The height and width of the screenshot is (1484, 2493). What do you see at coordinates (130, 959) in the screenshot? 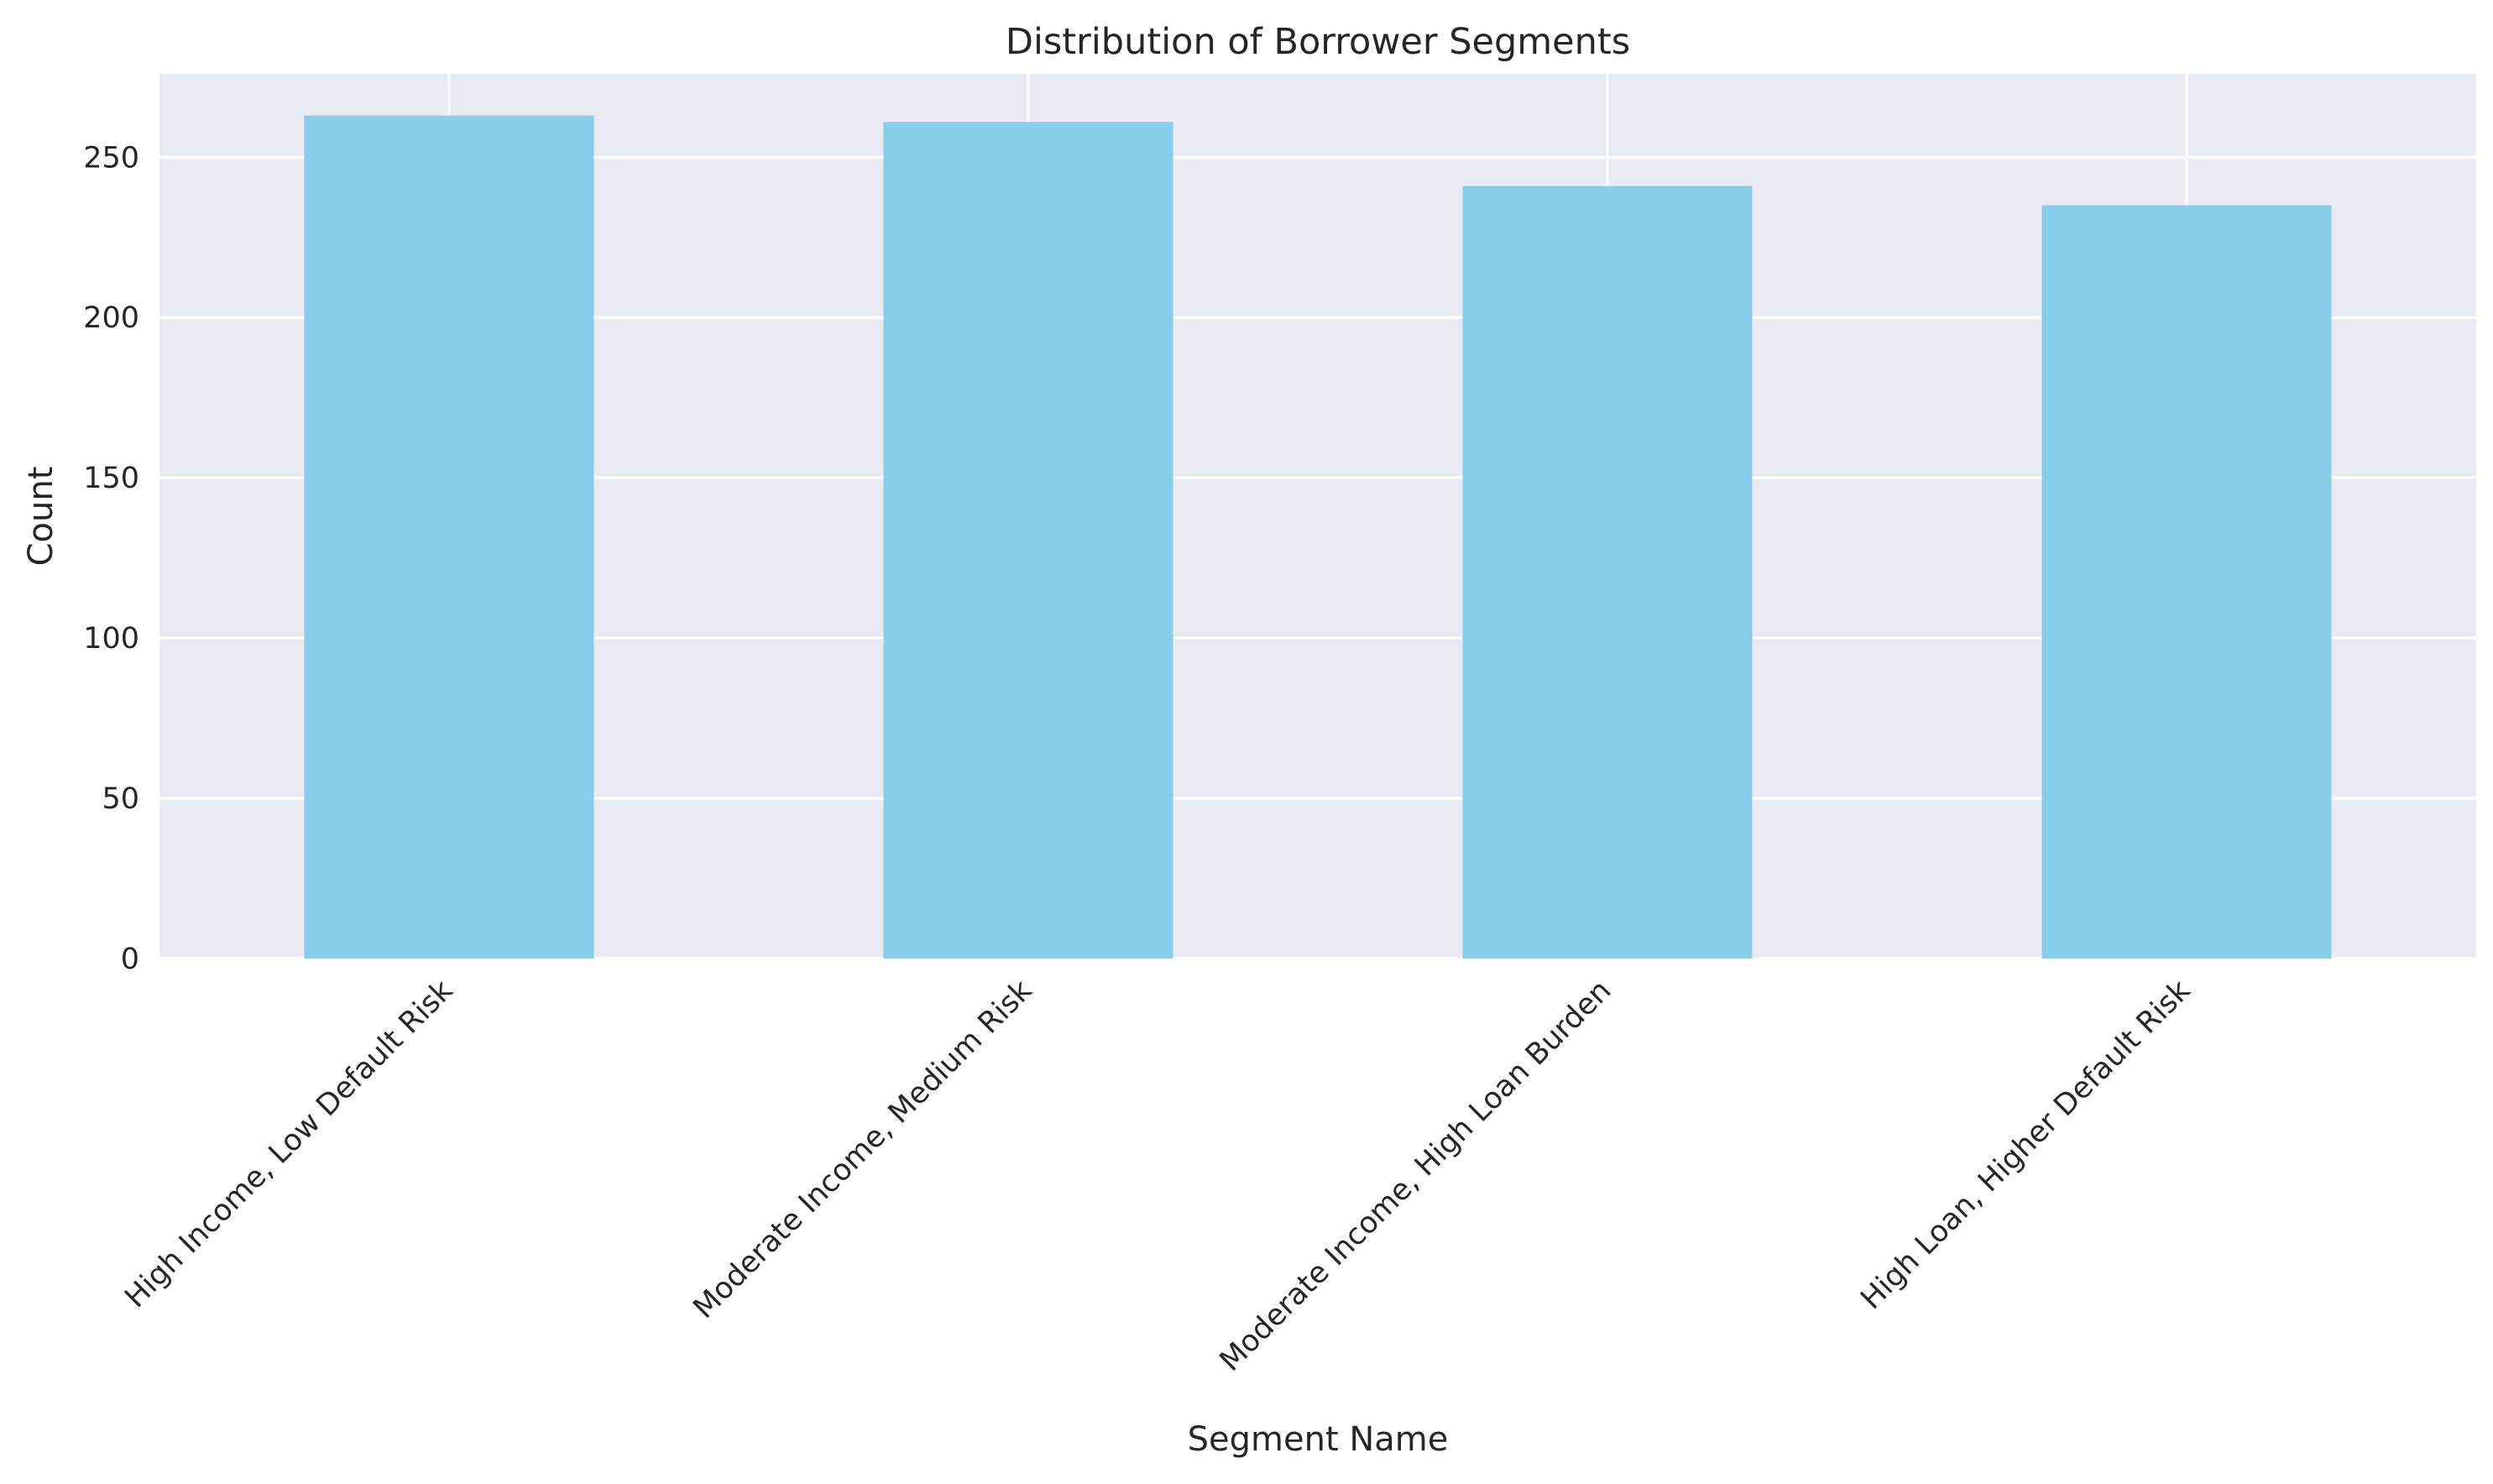
I see `y-tick-label-0: 0` at bounding box center [130, 959].